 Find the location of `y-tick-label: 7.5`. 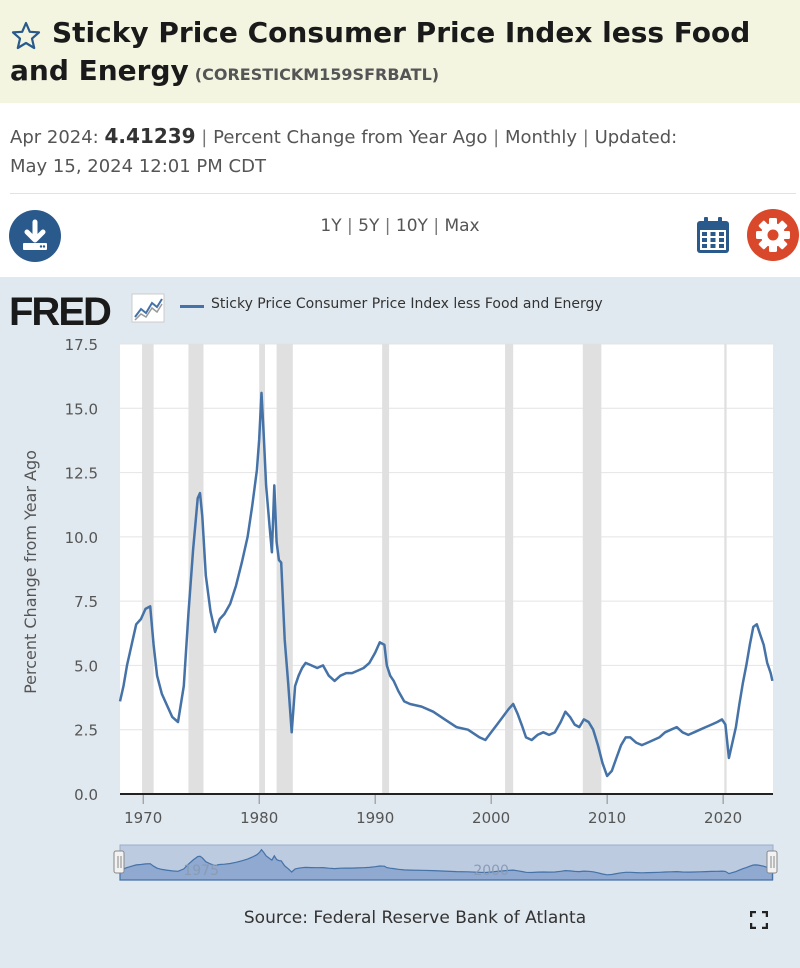

y-tick-label: 7.5 is located at coordinates (86, 602).